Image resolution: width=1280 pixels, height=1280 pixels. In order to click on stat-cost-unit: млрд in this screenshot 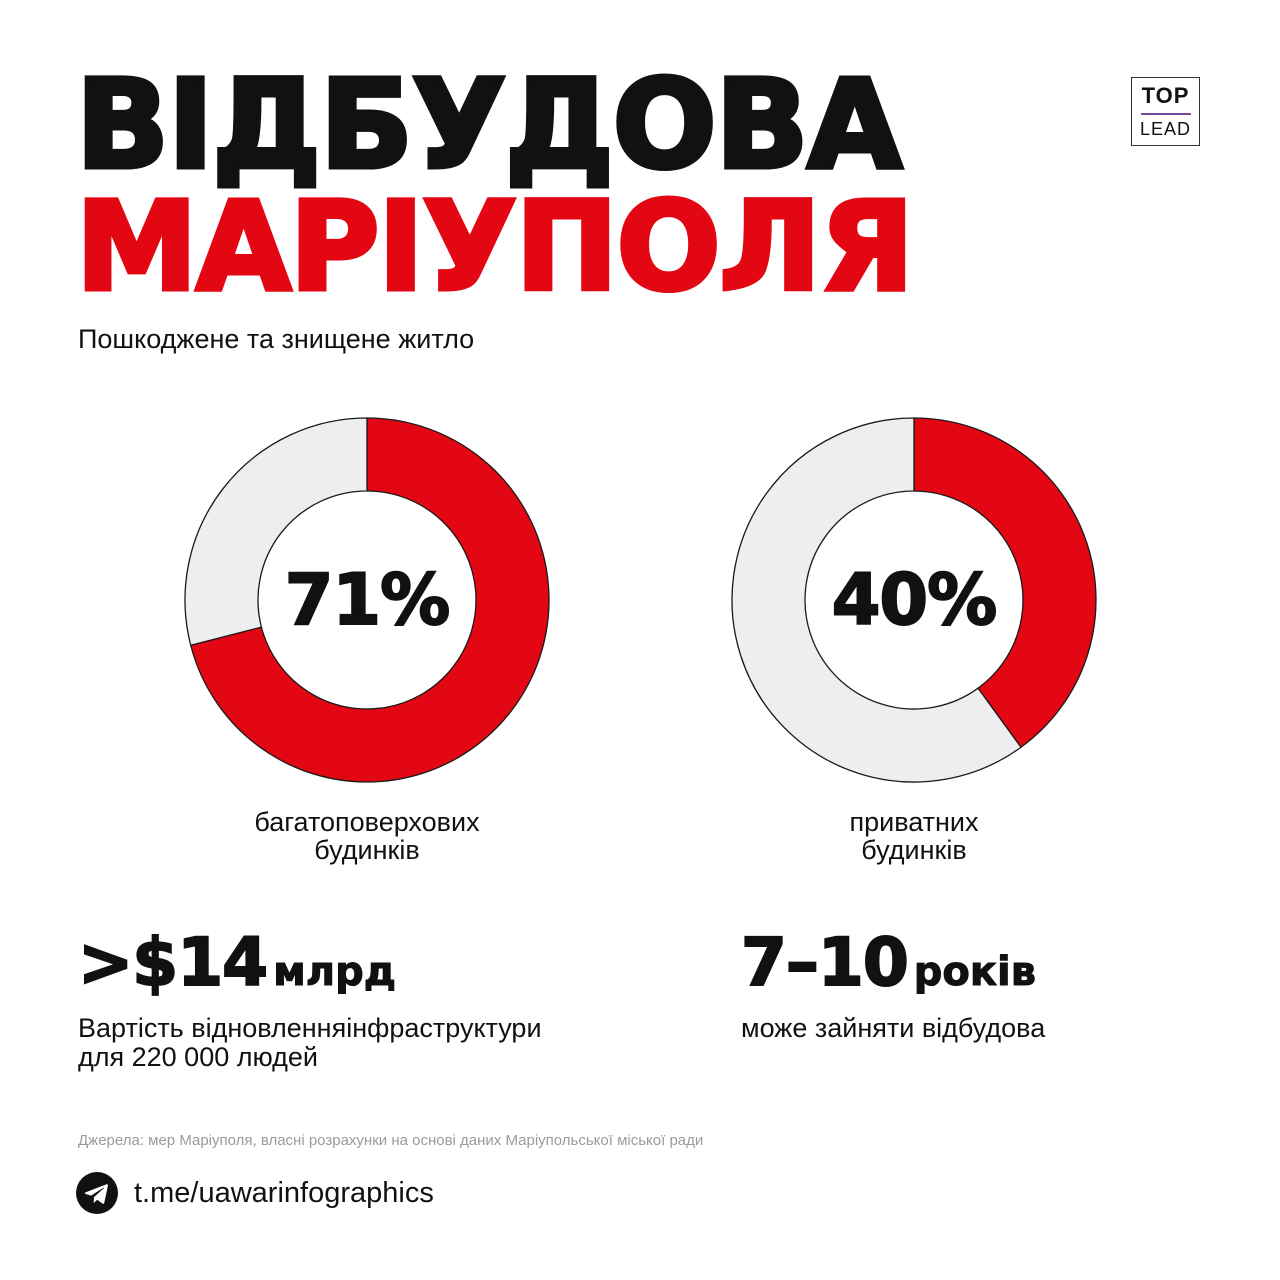, I will do `click(335, 972)`.